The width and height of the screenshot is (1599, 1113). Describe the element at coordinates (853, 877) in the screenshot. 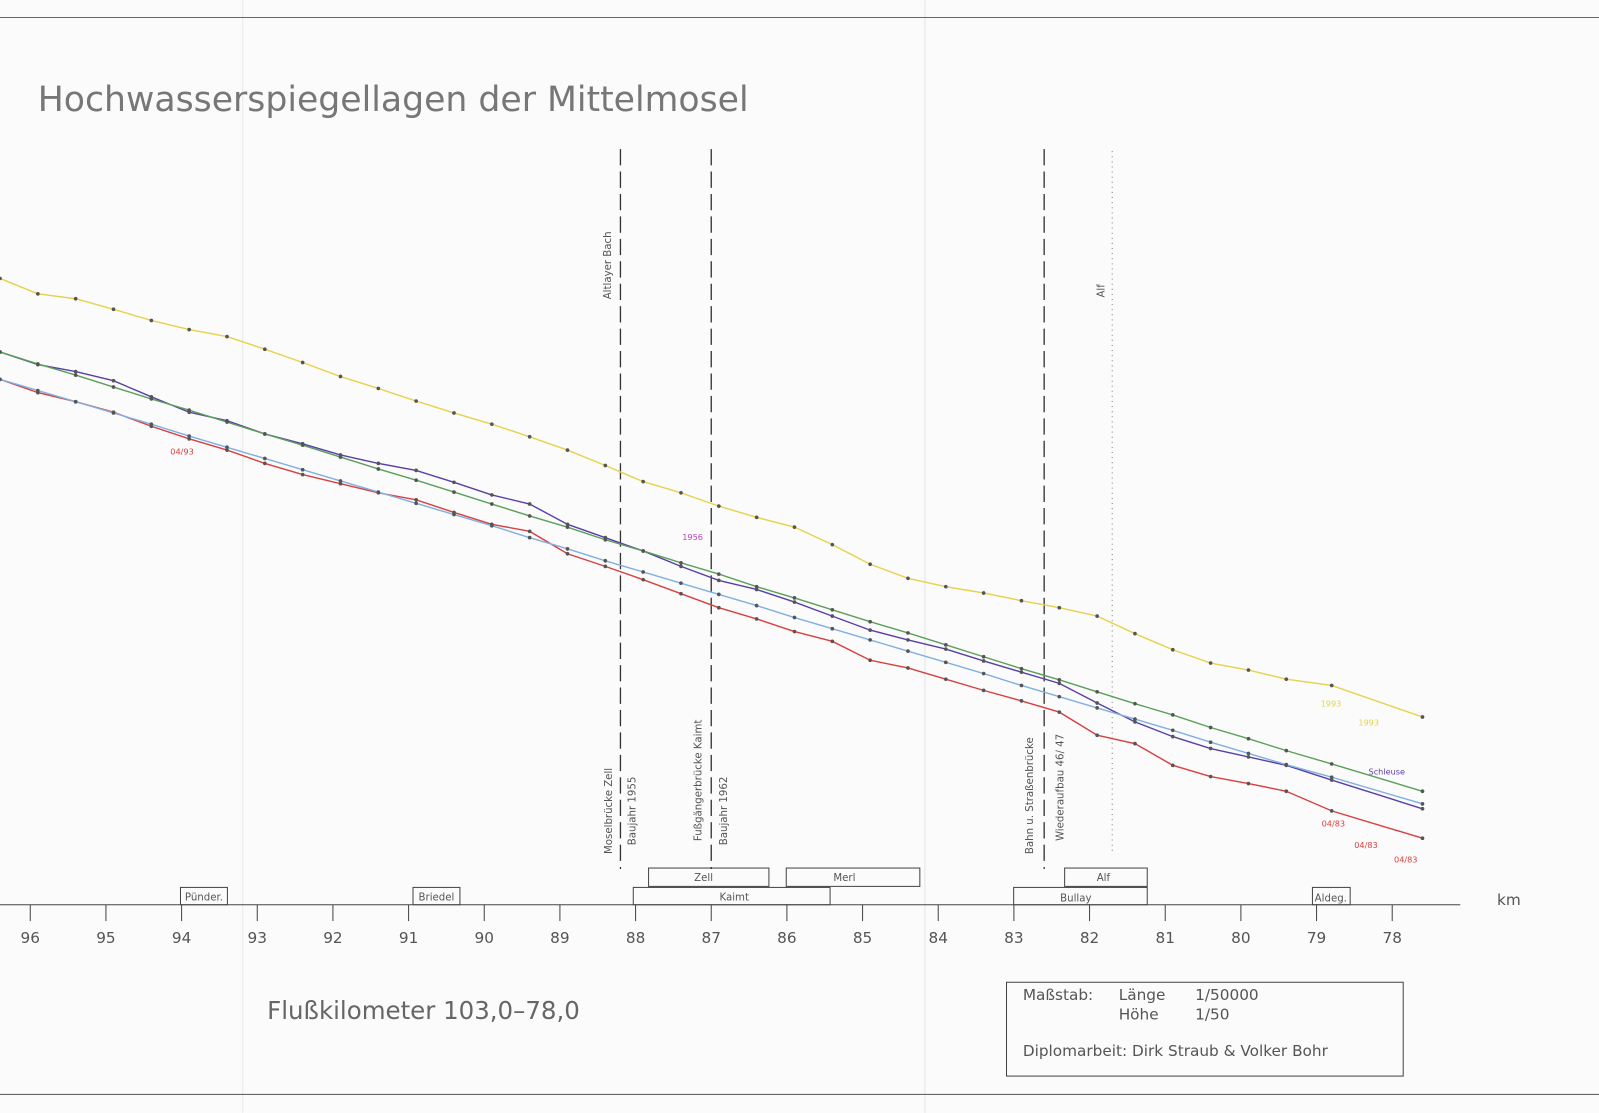

I see `place-box` at that location.